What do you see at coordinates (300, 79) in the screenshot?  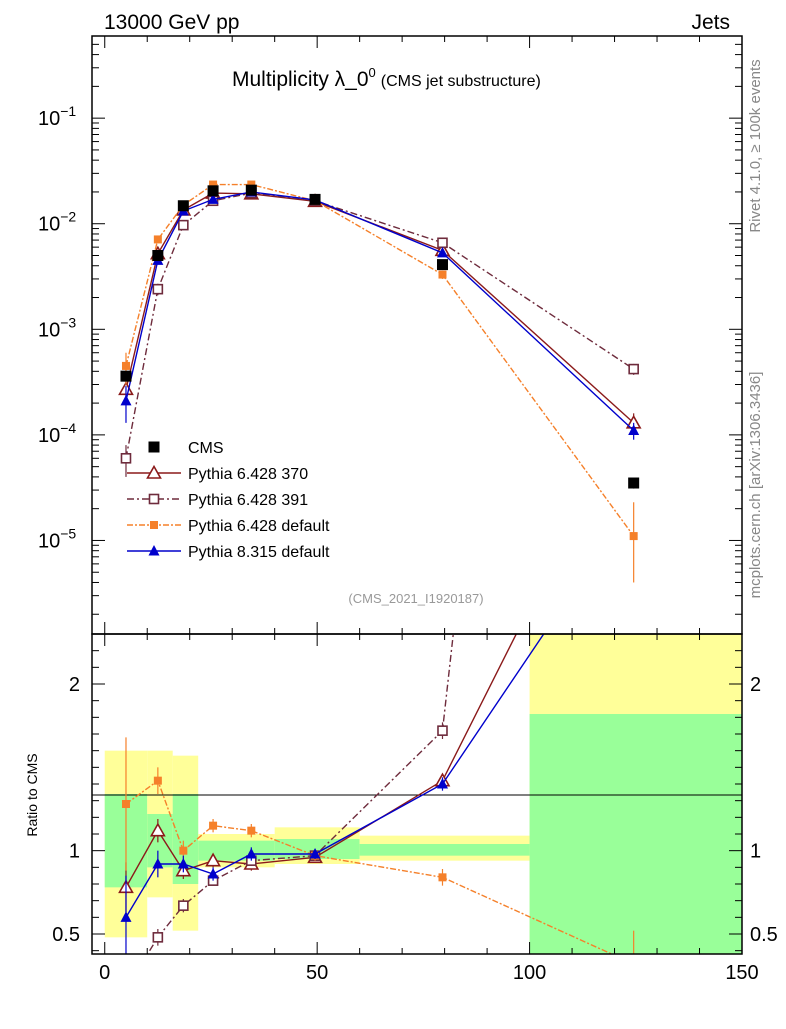 I see `title-main: Multiplicity λ_0` at bounding box center [300, 79].